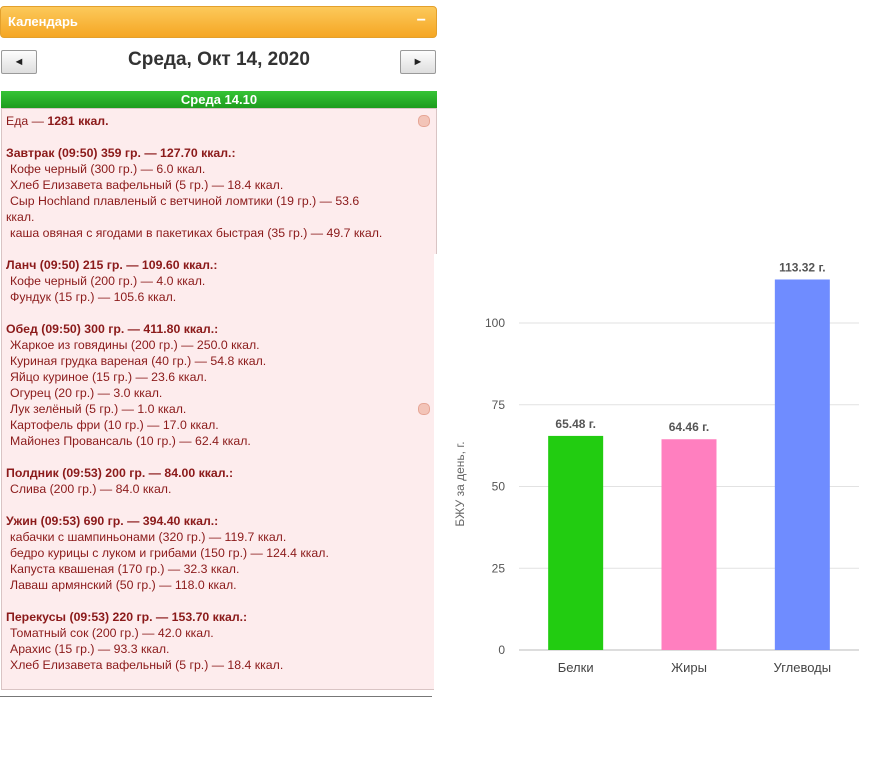 The width and height of the screenshot is (884, 765). Describe the element at coordinates (219, 59) in the screenshot. I see `date-title: Среда, Окт 14, 2020` at that location.